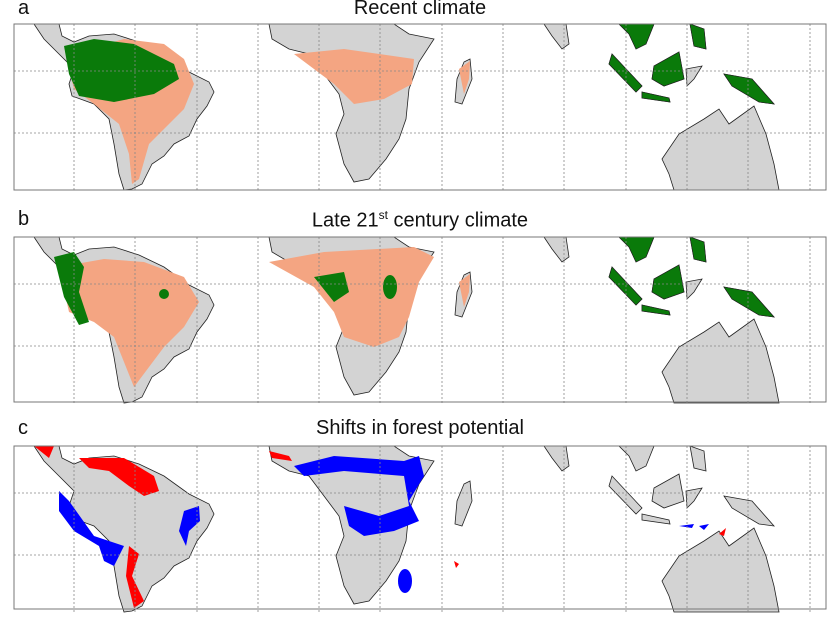 The height and width of the screenshot is (617, 840). Describe the element at coordinates (24, 219) in the screenshot. I see `panel-b-letter: b` at that location.